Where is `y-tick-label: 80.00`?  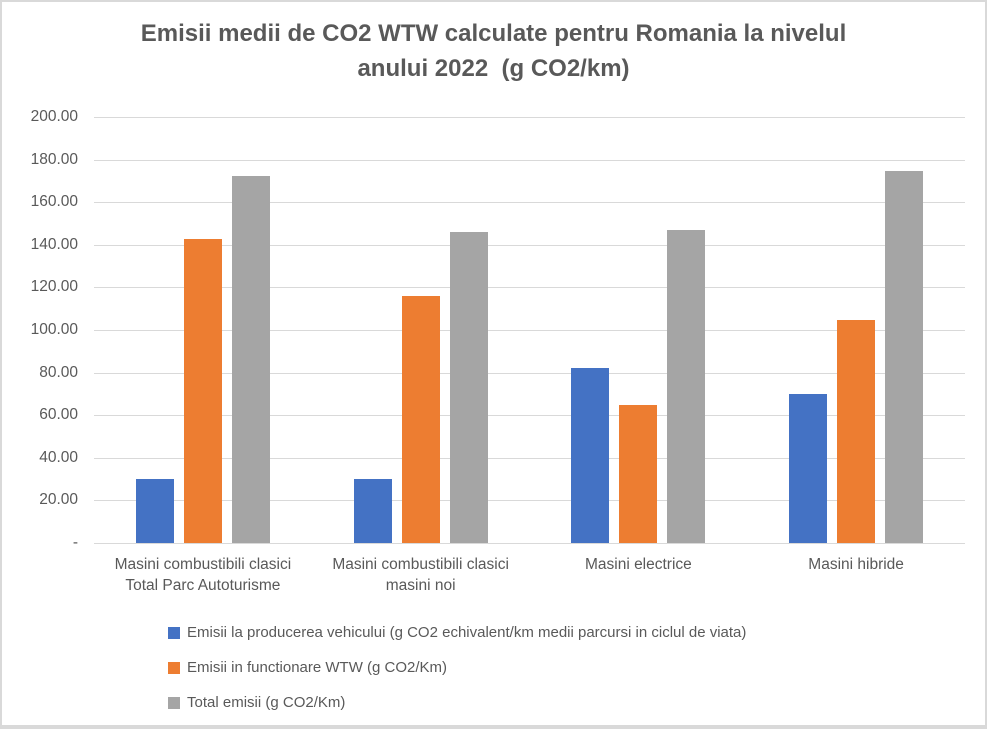 y-tick-label: 80.00 is located at coordinates (58, 372).